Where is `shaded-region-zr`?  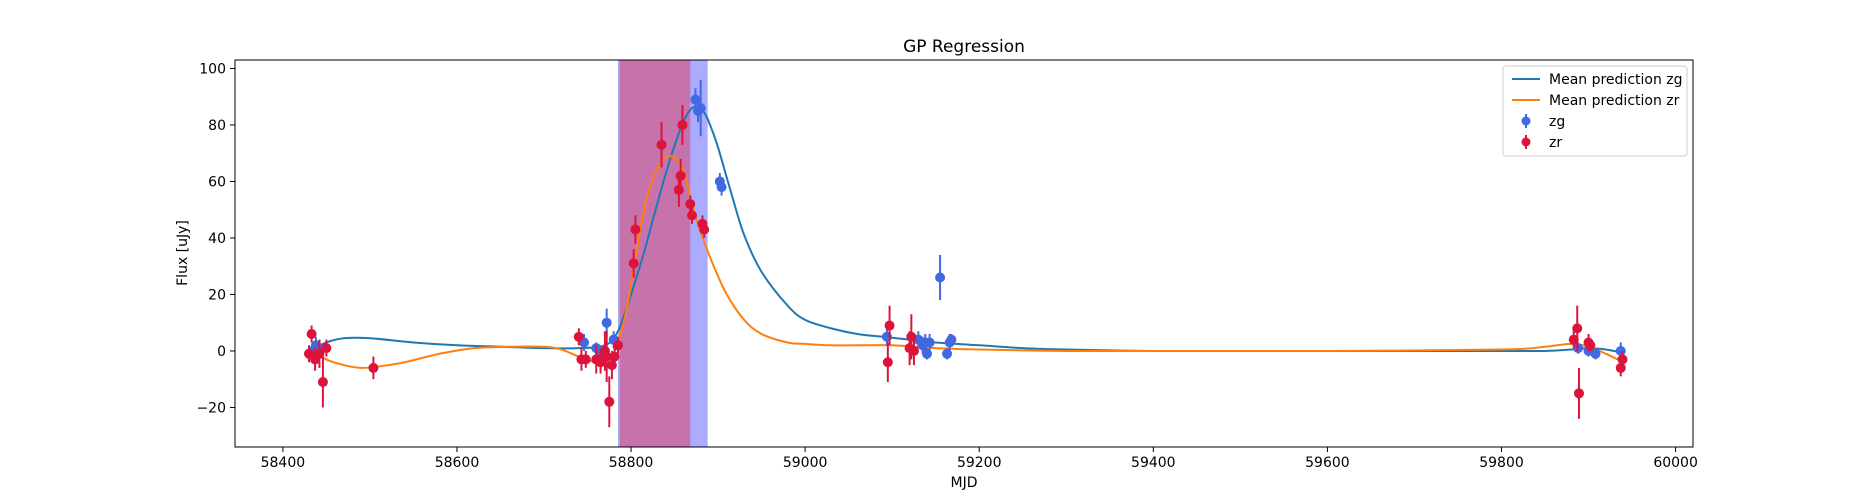 shaded-region-zr is located at coordinates (655, 253).